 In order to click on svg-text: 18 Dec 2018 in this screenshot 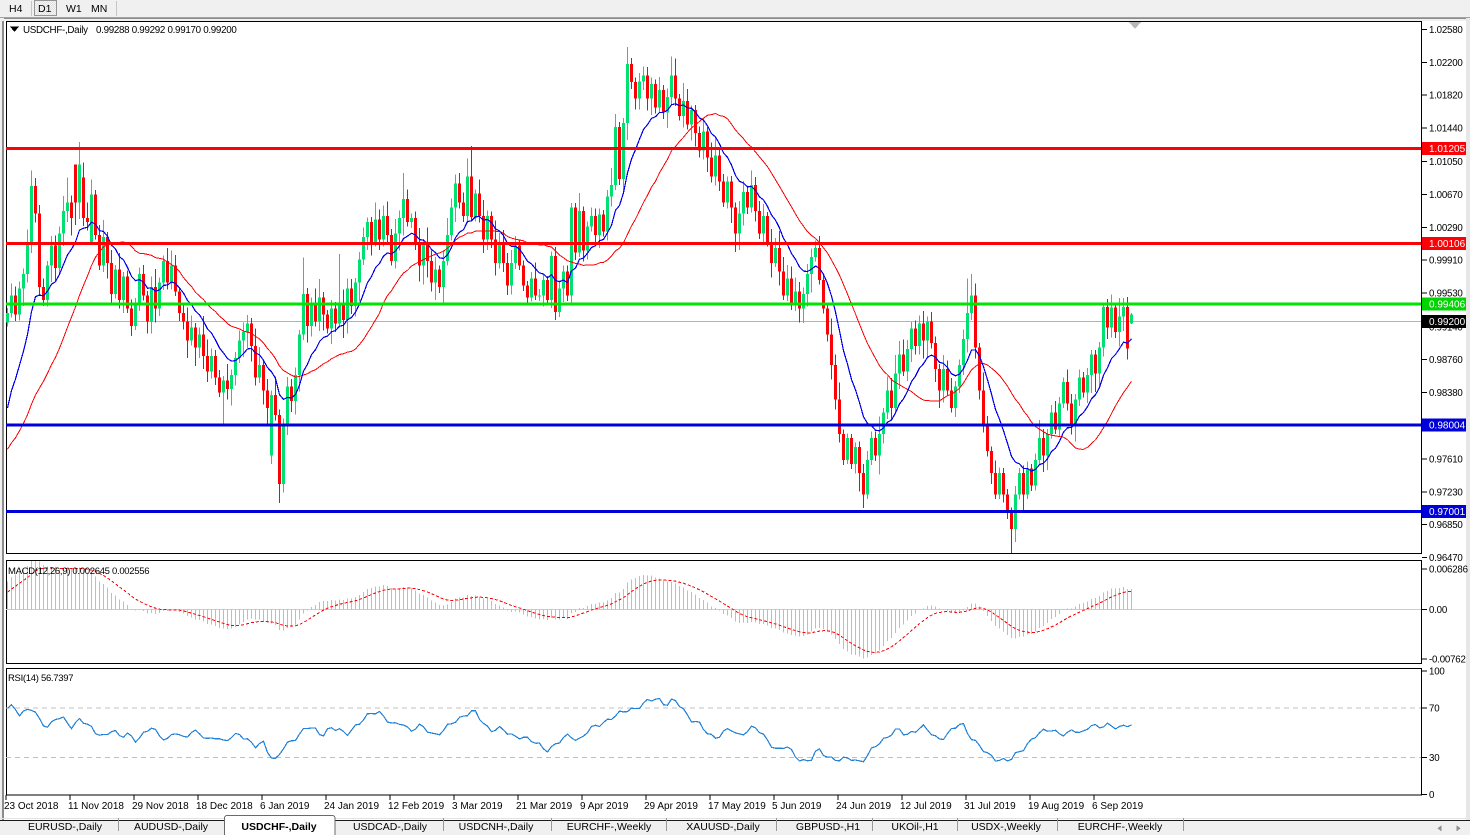, I will do `click(224, 806)`.